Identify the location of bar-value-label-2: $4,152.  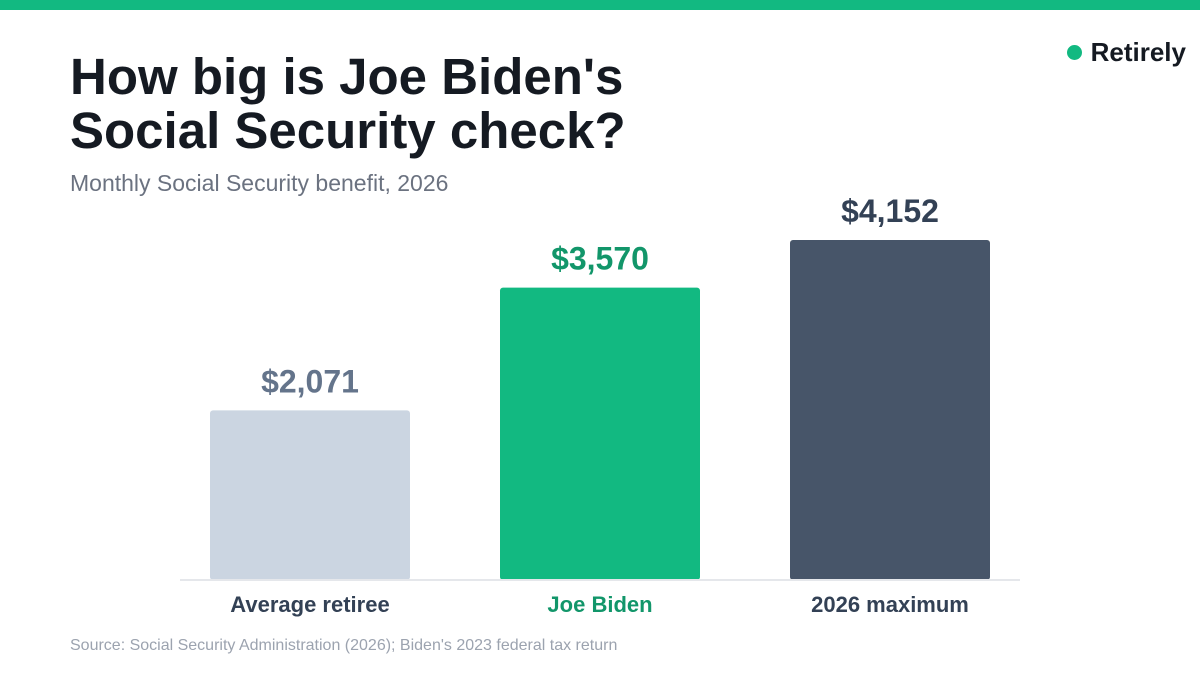
(890, 211).